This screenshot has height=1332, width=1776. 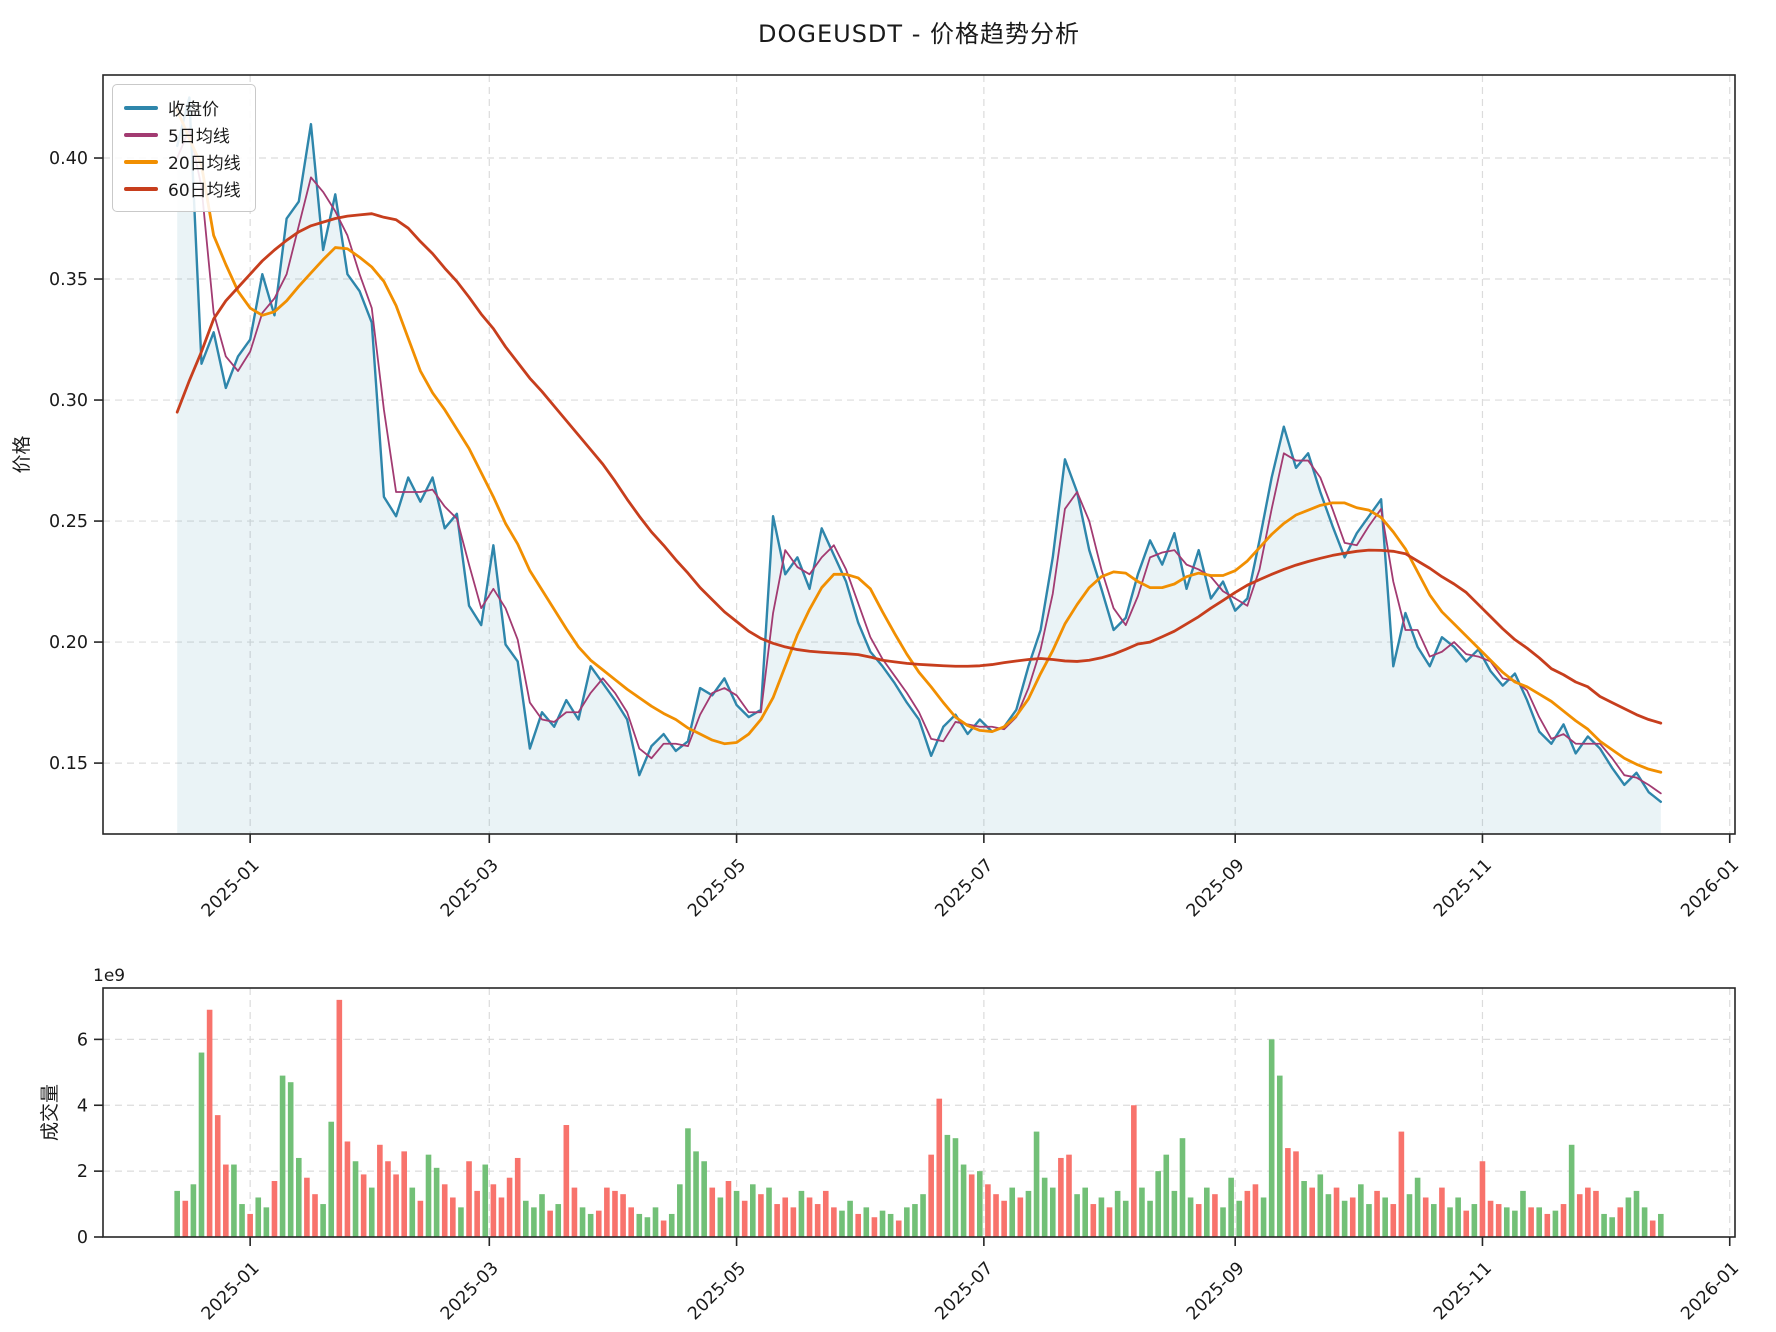 What do you see at coordinates (82, 1238) in the screenshot?
I see `y-tick-label: 0` at bounding box center [82, 1238].